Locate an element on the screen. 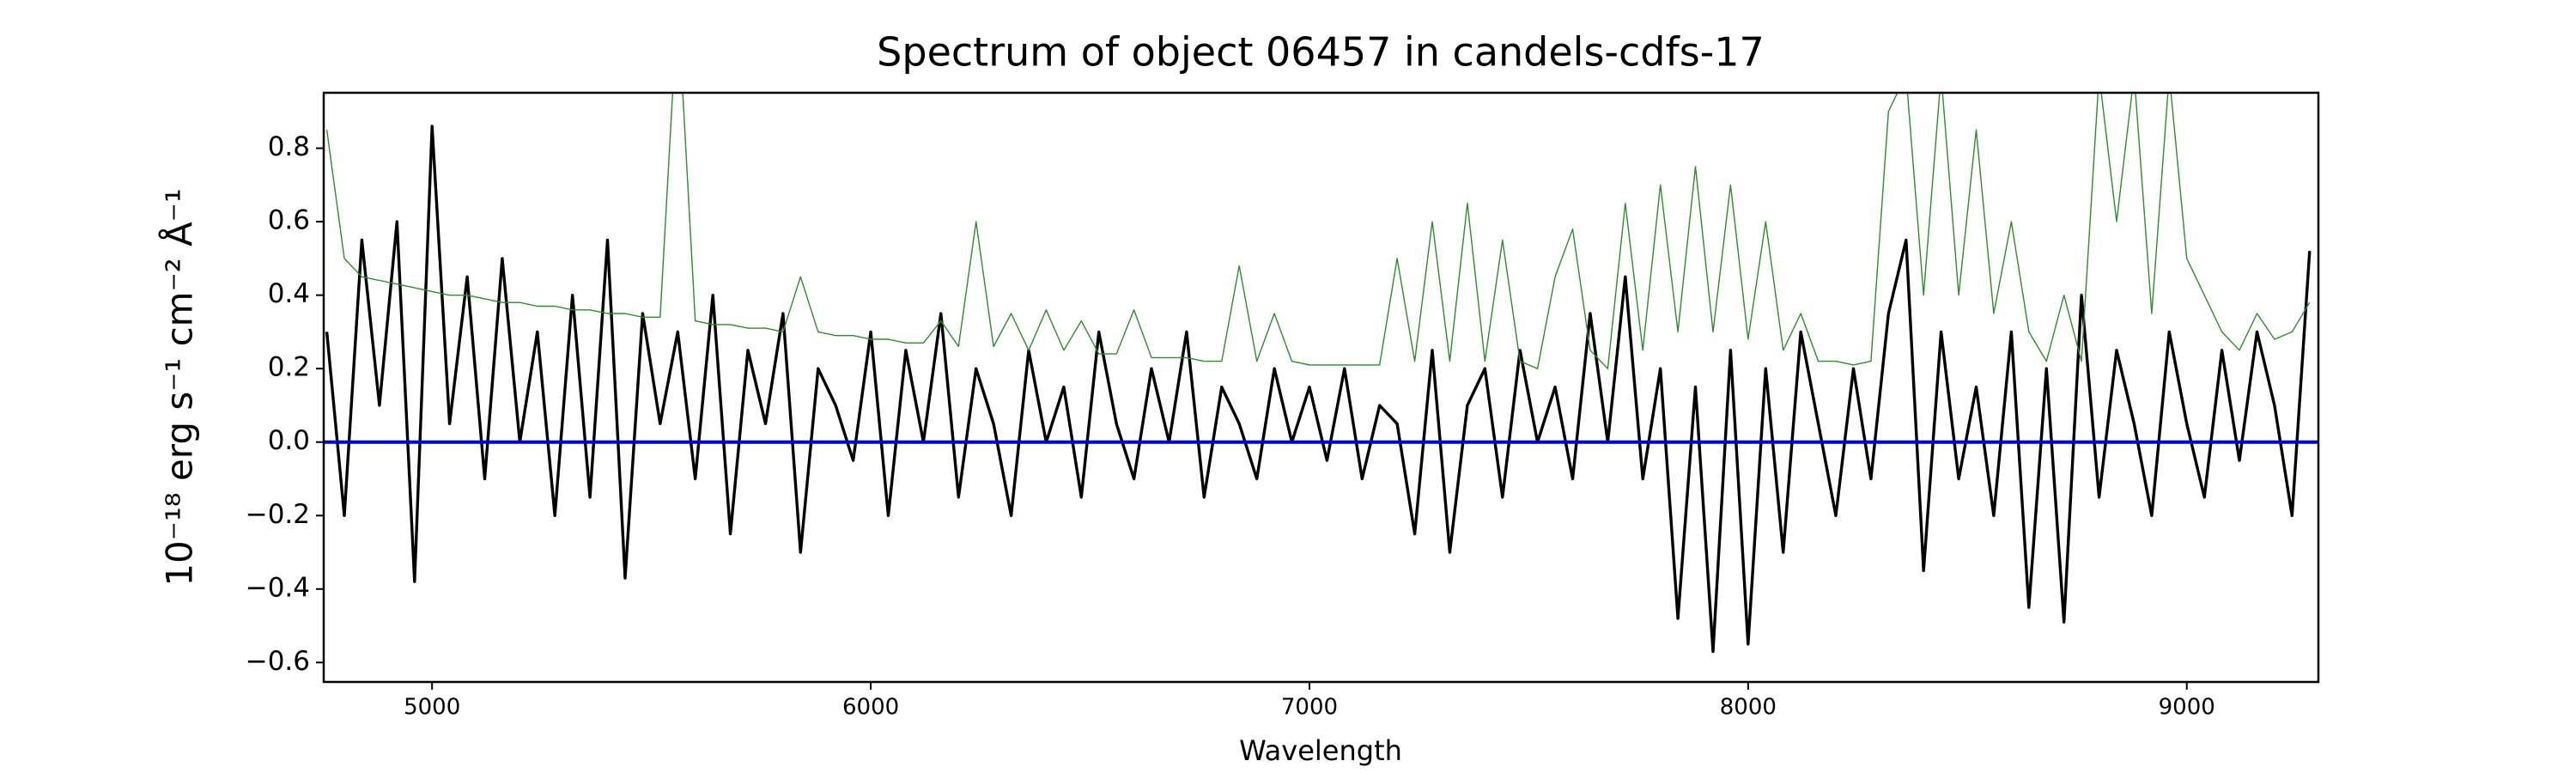 This screenshot has height=773, width=2576. x-tick-label: 9000 is located at coordinates (2187, 708).